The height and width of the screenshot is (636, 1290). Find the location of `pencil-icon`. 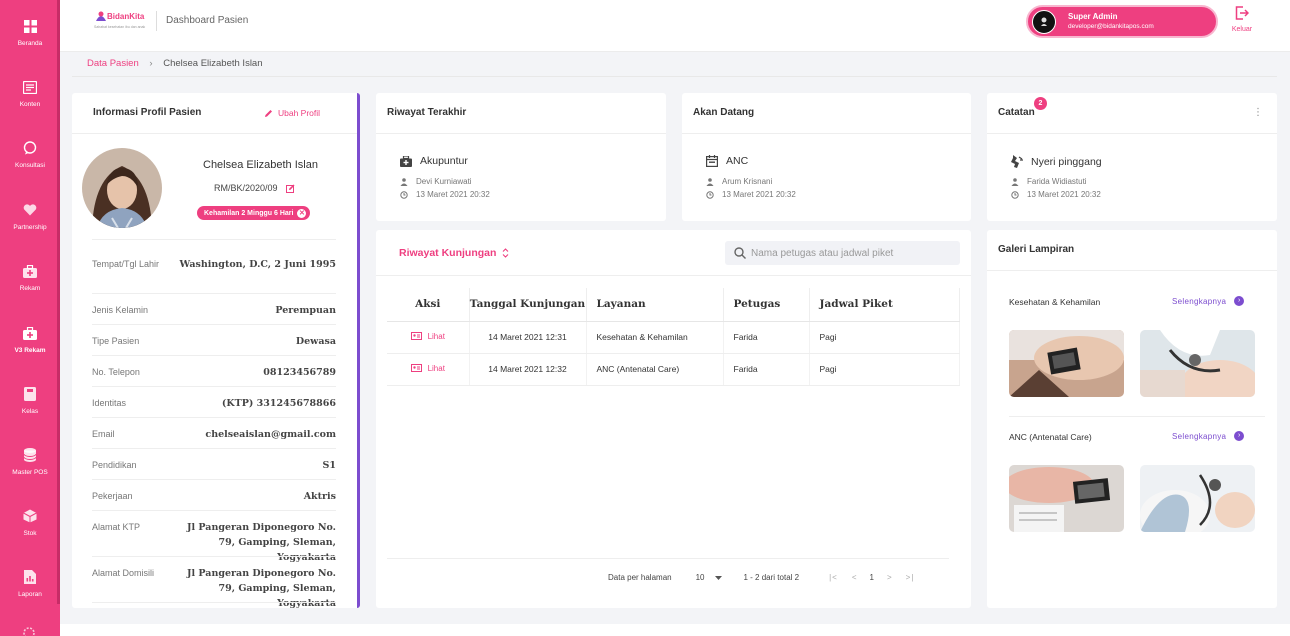

pencil-icon is located at coordinates (268, 113).